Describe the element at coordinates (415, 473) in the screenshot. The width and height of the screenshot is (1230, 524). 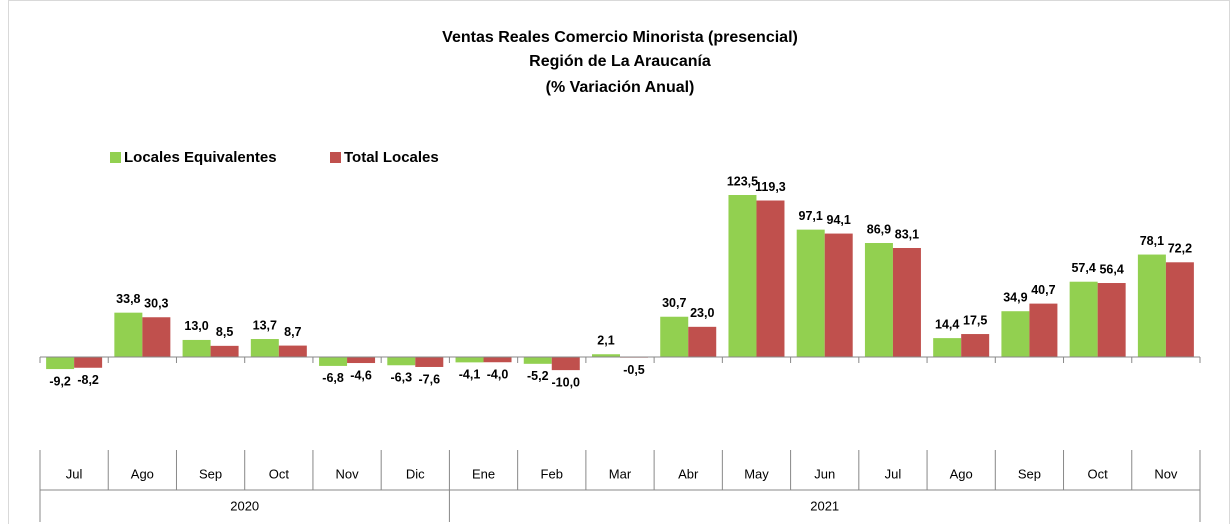
I see `x-tick-label: Dic` at that location.